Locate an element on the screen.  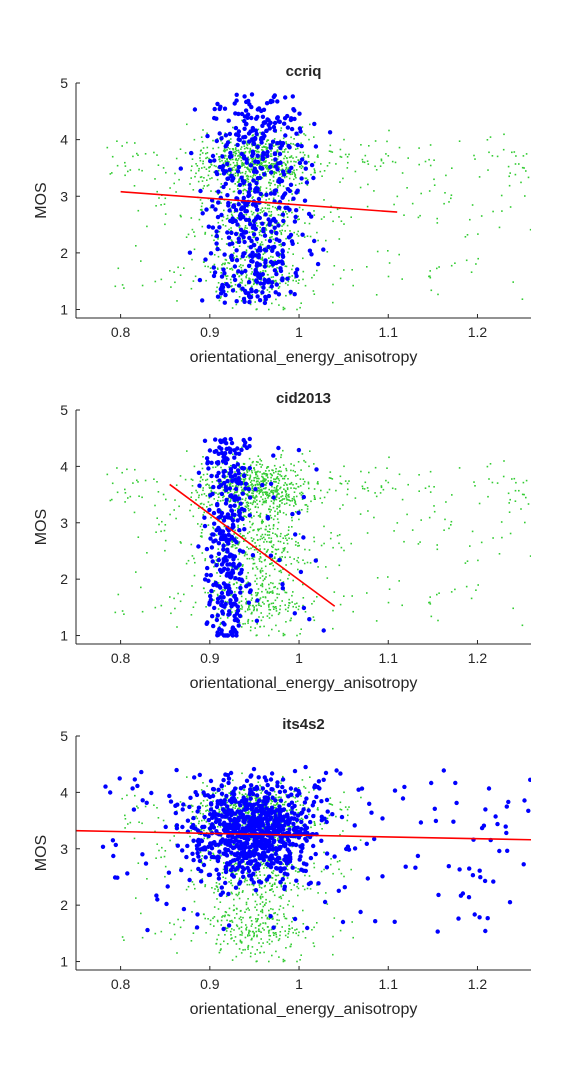
x-tick-label: 0.8 is located at coordinates (121, 658).